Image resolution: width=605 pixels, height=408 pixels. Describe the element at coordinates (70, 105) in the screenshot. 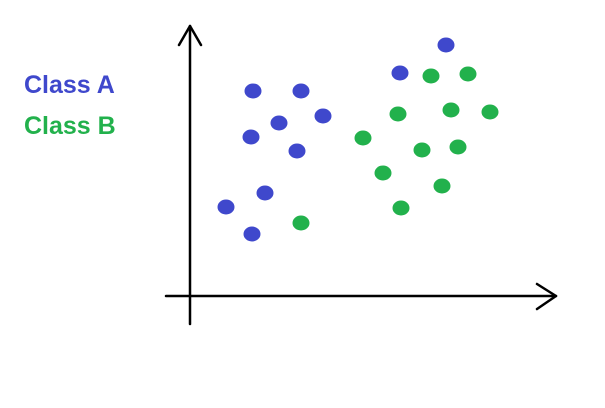

I see `legend: Class A Class B` at that location.